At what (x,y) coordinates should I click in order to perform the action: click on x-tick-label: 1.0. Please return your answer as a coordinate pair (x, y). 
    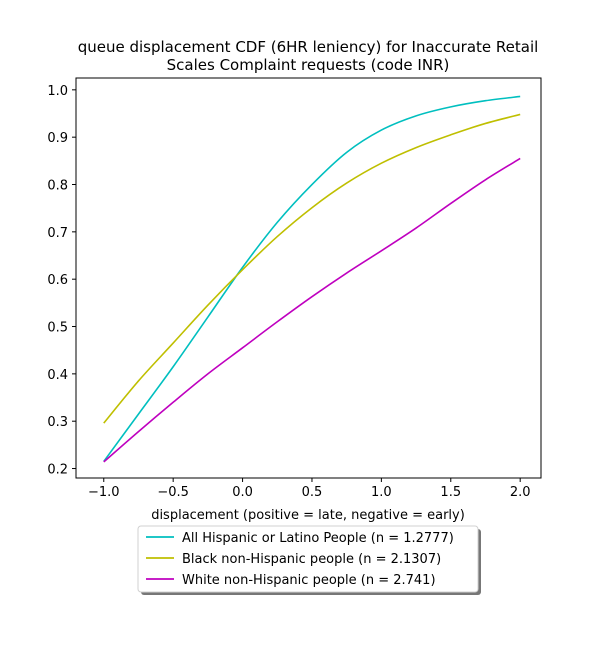
    Looking at the image, I should click on (381, 492).